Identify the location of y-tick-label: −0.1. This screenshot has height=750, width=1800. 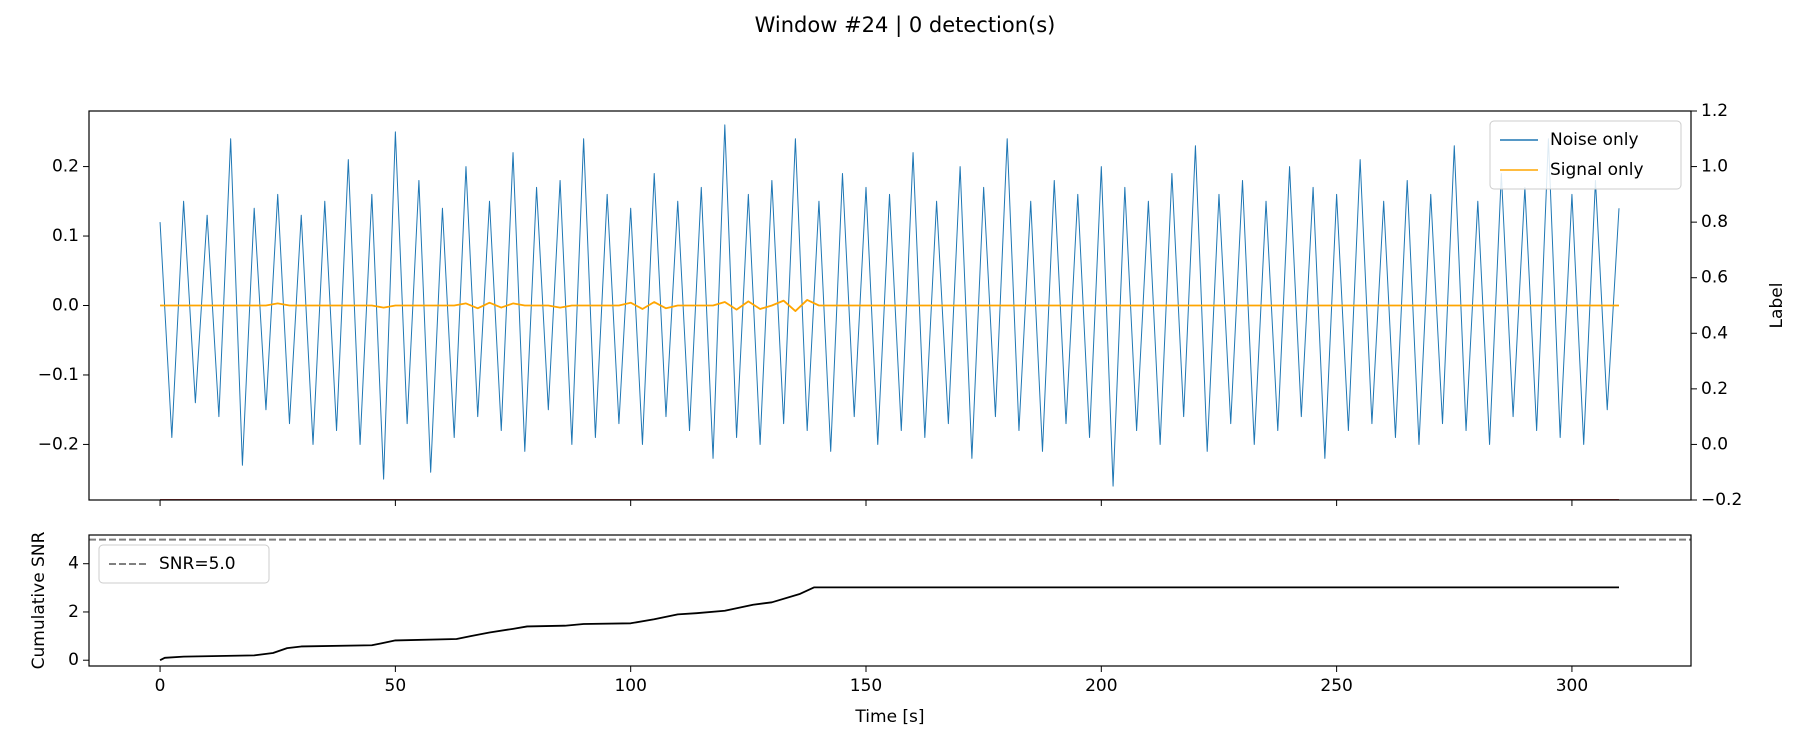
(58, 375).